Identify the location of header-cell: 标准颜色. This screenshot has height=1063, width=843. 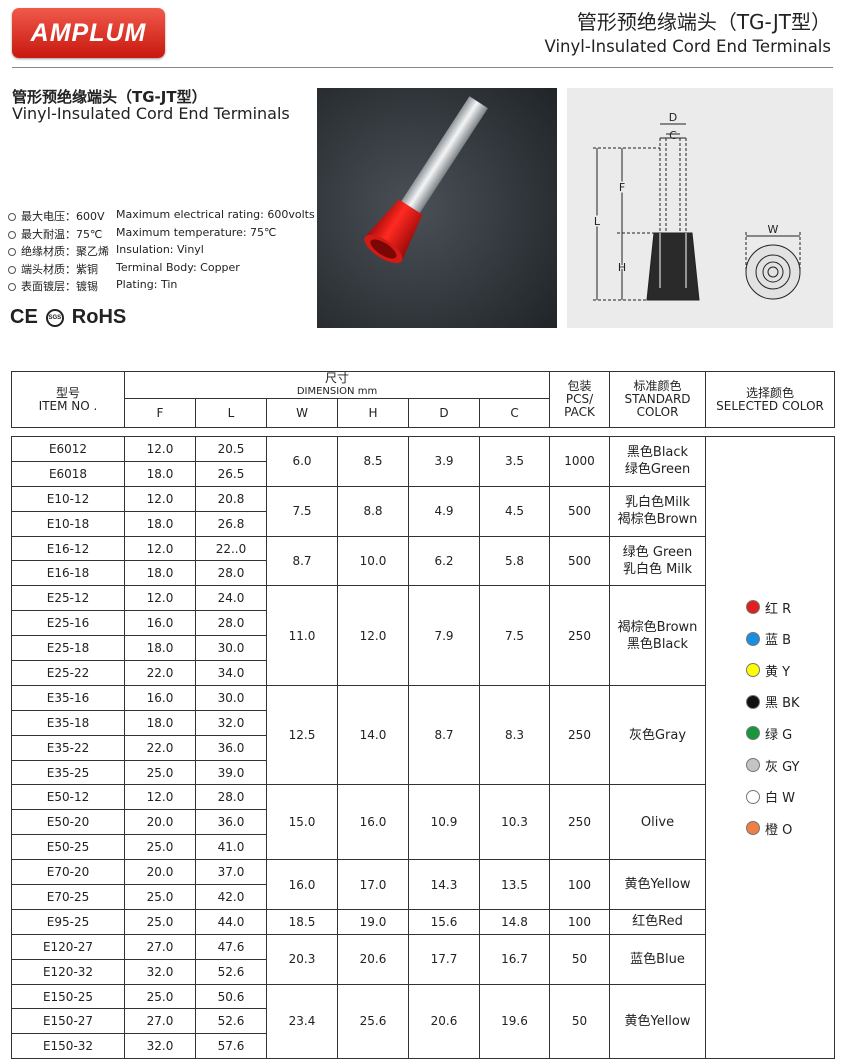
(657, 386).